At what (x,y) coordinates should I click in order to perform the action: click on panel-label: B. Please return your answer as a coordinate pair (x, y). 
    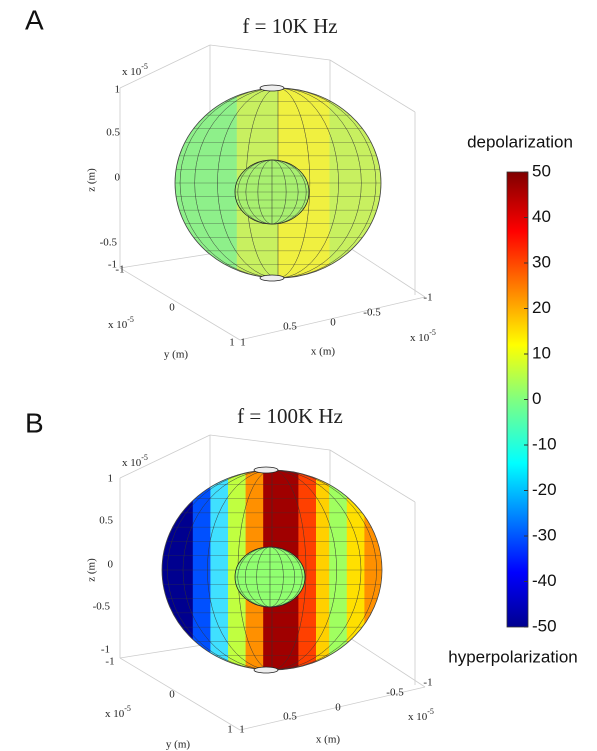
    Looking at the image, I should click on (34, 422).